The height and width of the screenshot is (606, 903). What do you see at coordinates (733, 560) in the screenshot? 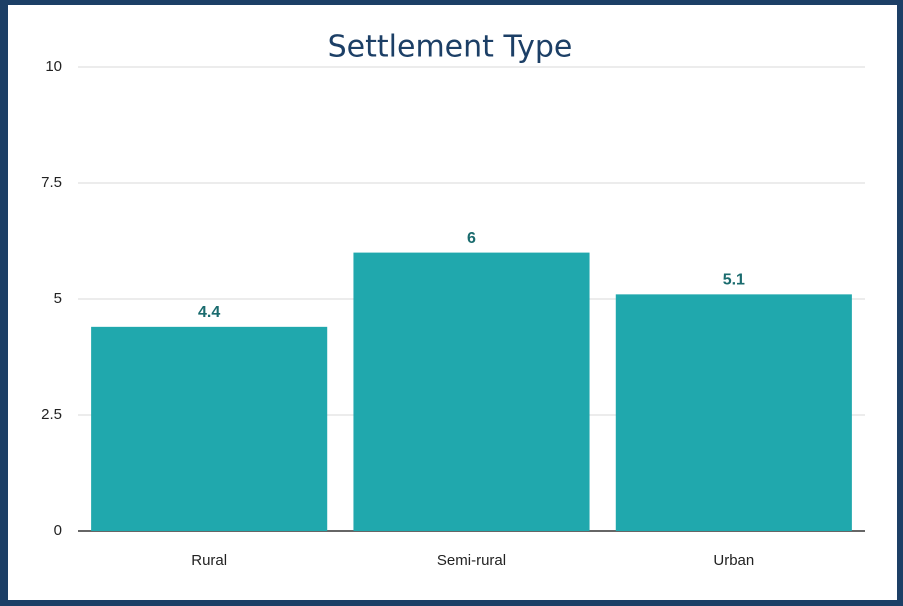
I see `x-tick-label: Urban` at bounding box center [733, 560].